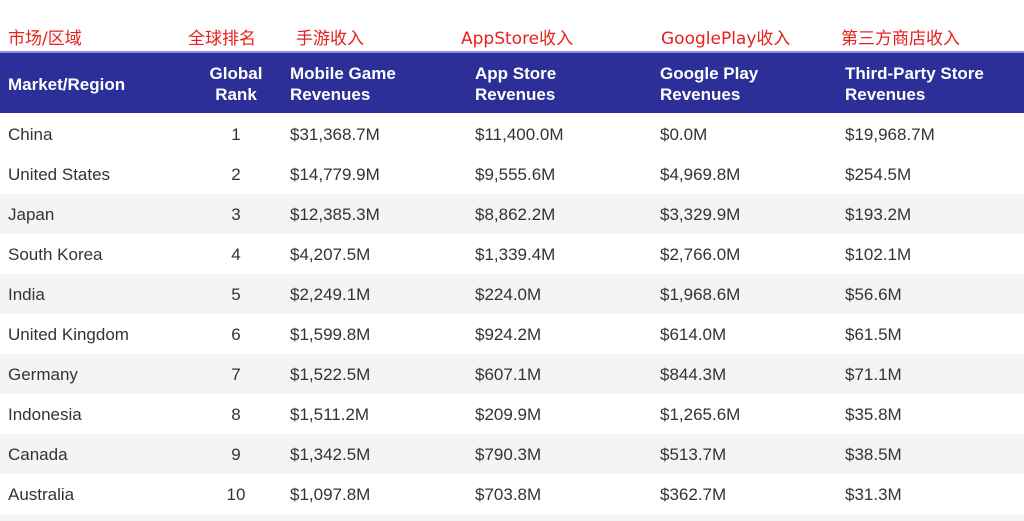 The image size is (1024, 521). Describe the element at coordinates (508, 334) in the screenshot. I see `cell-appstore-revenue: $924.2M` at that location.